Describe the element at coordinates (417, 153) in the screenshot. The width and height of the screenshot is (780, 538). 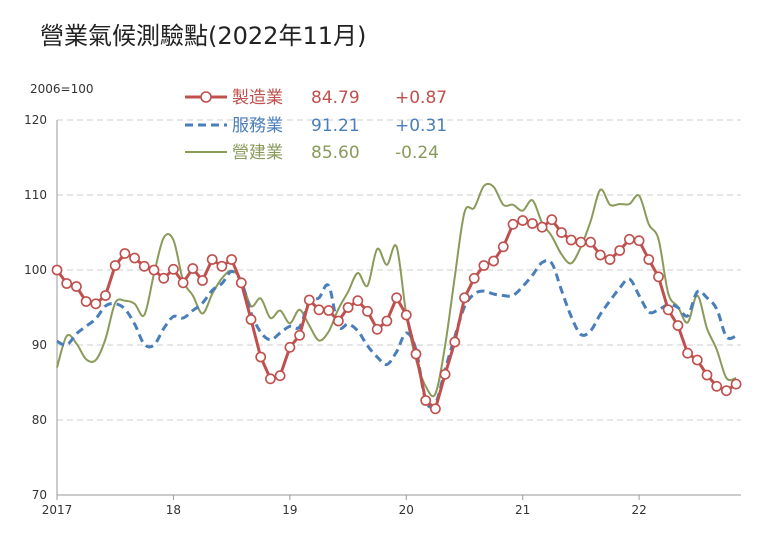
I see `legend-change: -0.24` at that location.